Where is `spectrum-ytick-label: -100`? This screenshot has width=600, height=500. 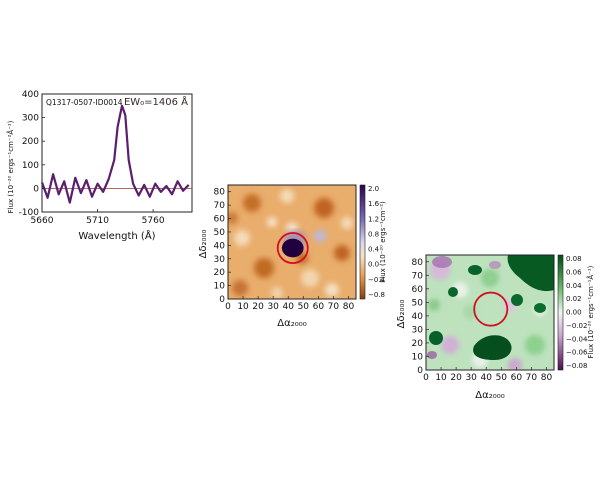
spectrum-ytick-label: -100 is located at coordinates (29, 213).